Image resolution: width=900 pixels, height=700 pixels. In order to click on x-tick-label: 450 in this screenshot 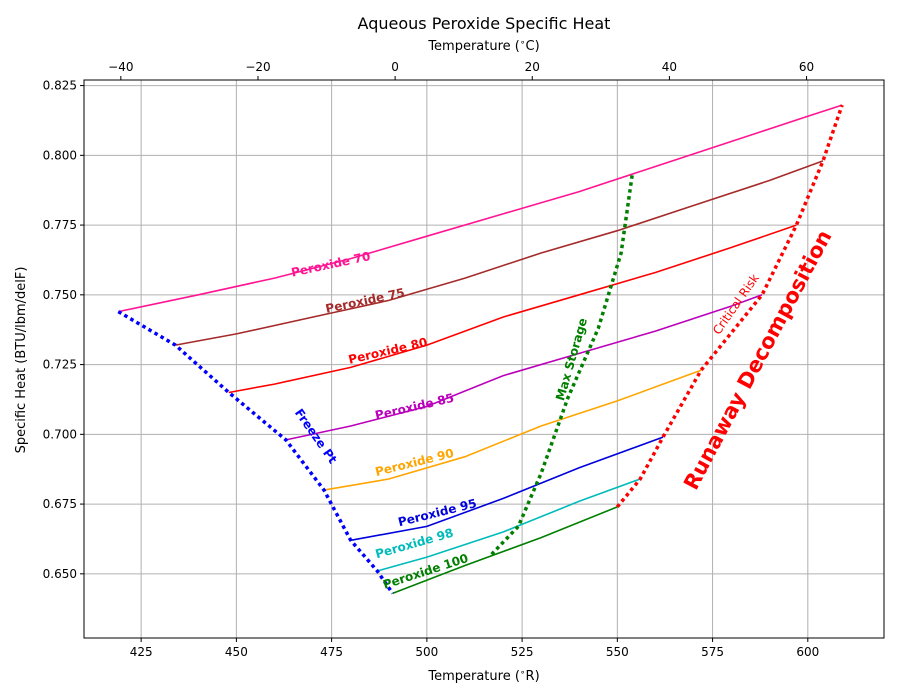, I will do `click(236, 652)`.